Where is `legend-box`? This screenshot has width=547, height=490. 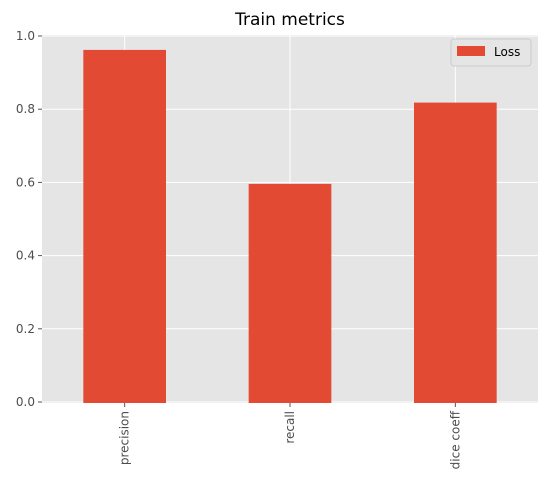
legend-box is located at coordinates (491, 52).